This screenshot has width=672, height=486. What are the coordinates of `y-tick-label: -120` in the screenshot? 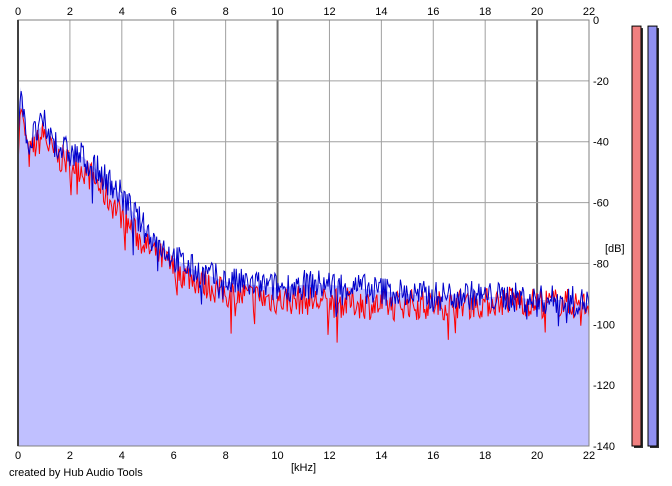 It's located at (604, 386).